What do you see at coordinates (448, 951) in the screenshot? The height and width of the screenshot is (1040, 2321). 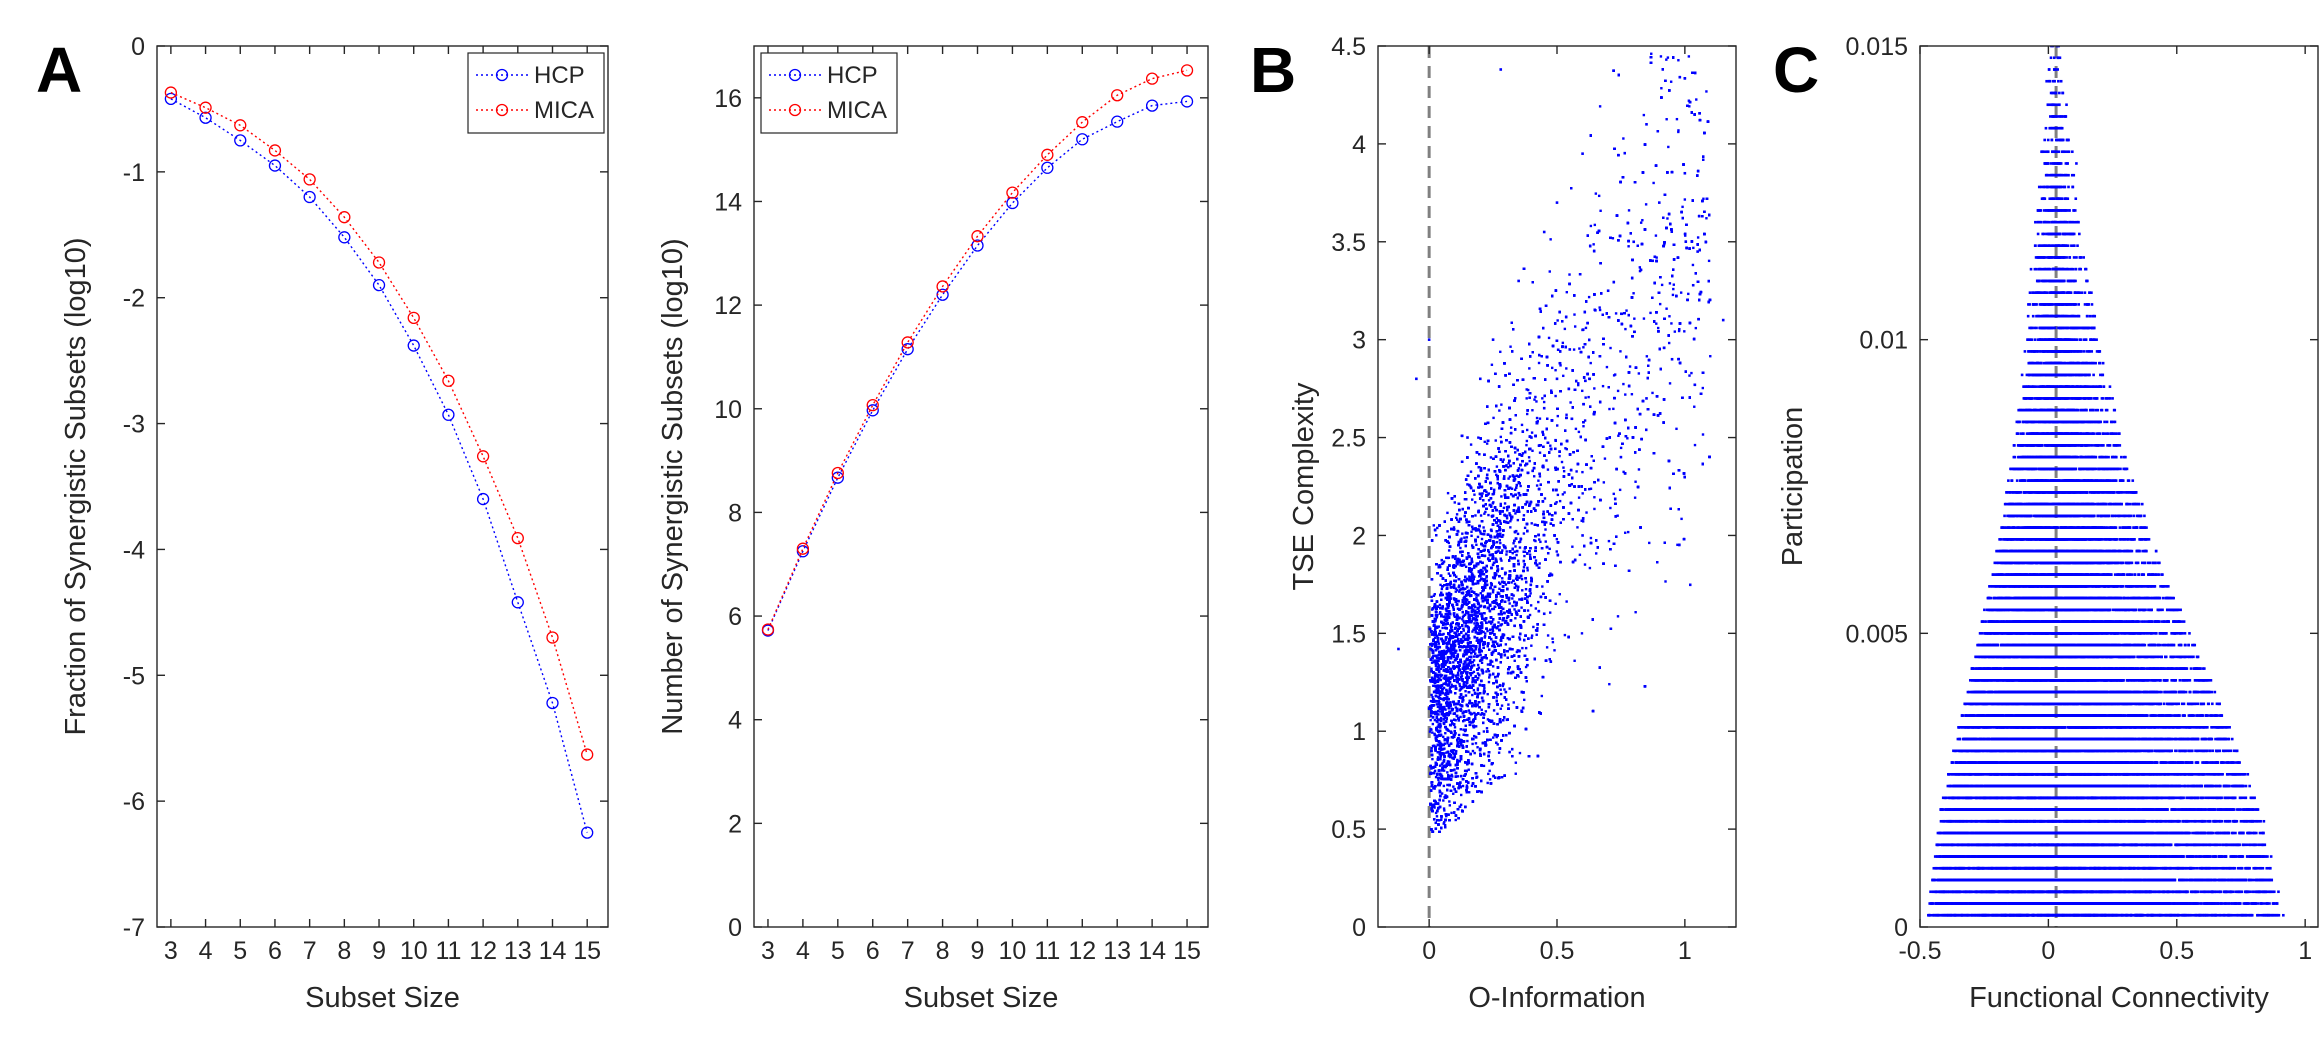 I see `x-tick-label: 11` at bounding box center [448, 951].